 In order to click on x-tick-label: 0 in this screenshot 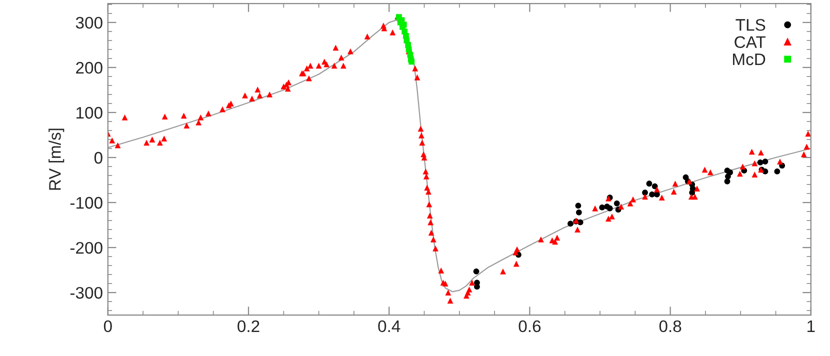, I will do `click(108, 326)`.